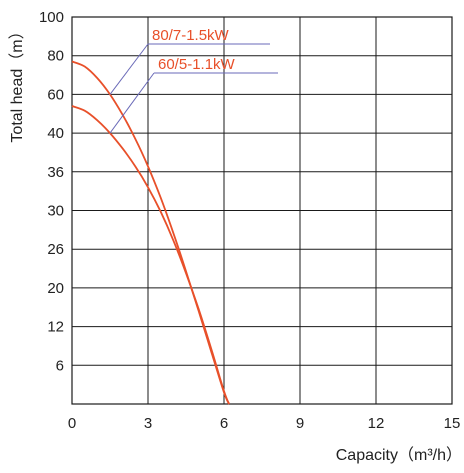  I want to click on y-axis-title: Total head（m）, so click(17, 82).